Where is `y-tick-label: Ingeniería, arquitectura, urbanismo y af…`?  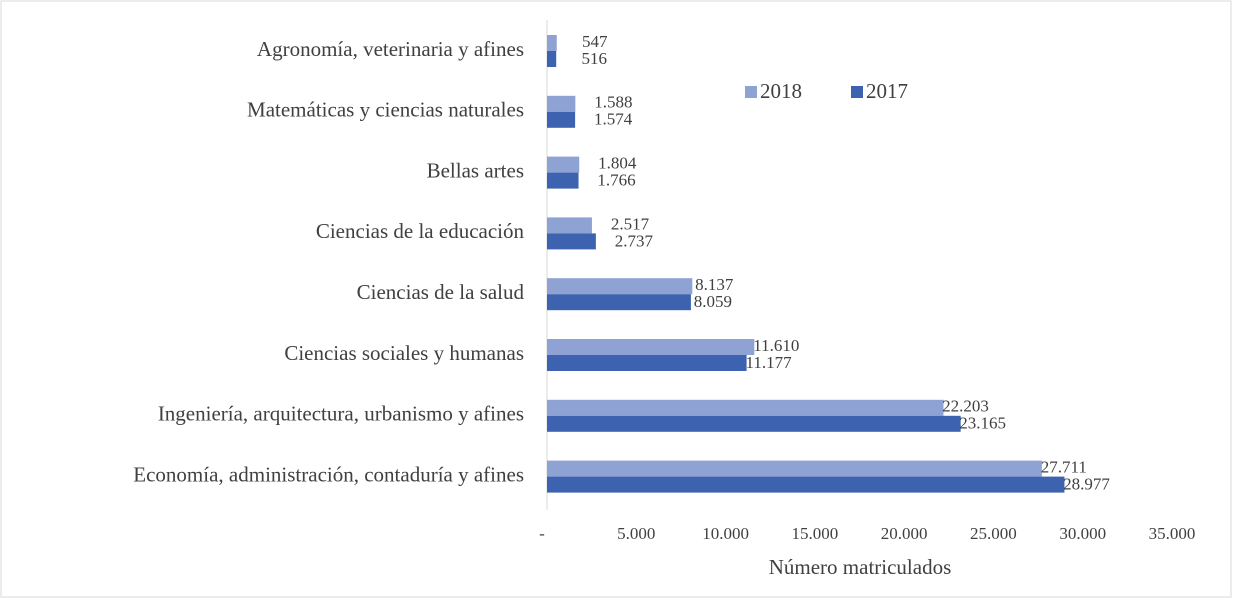
y-tick-label: Ingeniería, arquitectura, urbanismo y af… is located at coordinates (341, 414).